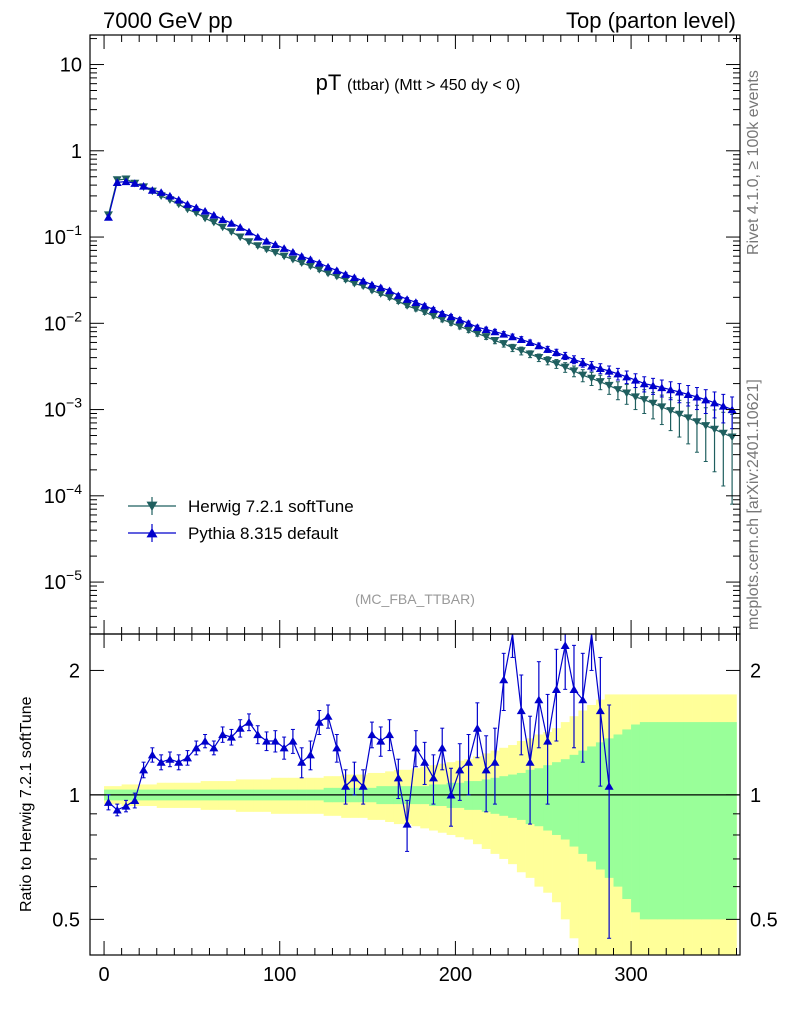 The width and height of the screenshot is (786, 1024). I want to click on chart-title: pT (ttbar) (Mtt > 450 dy < 0), so click(418, 82).